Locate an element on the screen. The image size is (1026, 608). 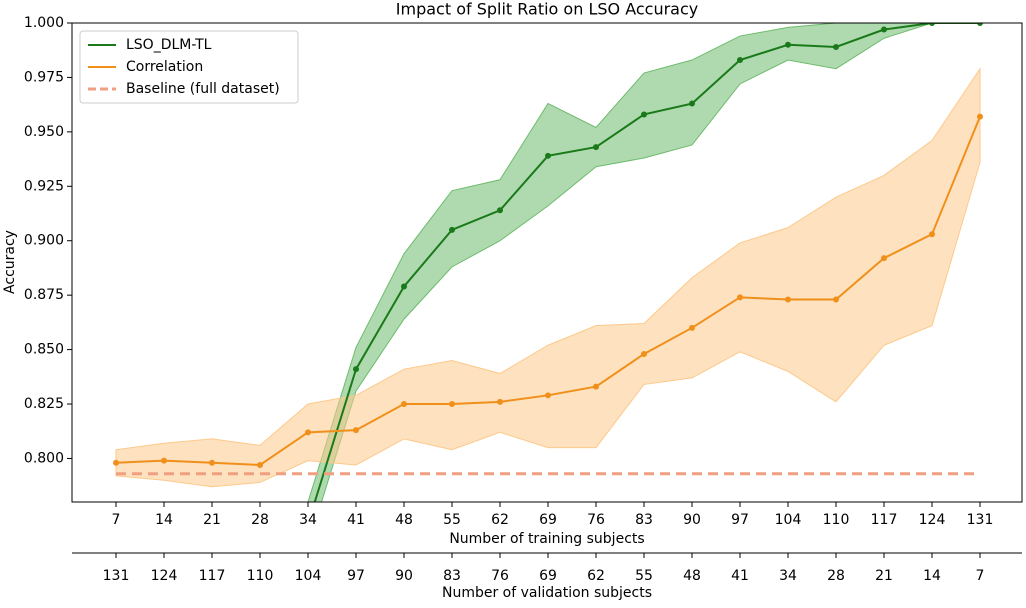
x-tick-label: 124 is located at coordinates (932, 520).